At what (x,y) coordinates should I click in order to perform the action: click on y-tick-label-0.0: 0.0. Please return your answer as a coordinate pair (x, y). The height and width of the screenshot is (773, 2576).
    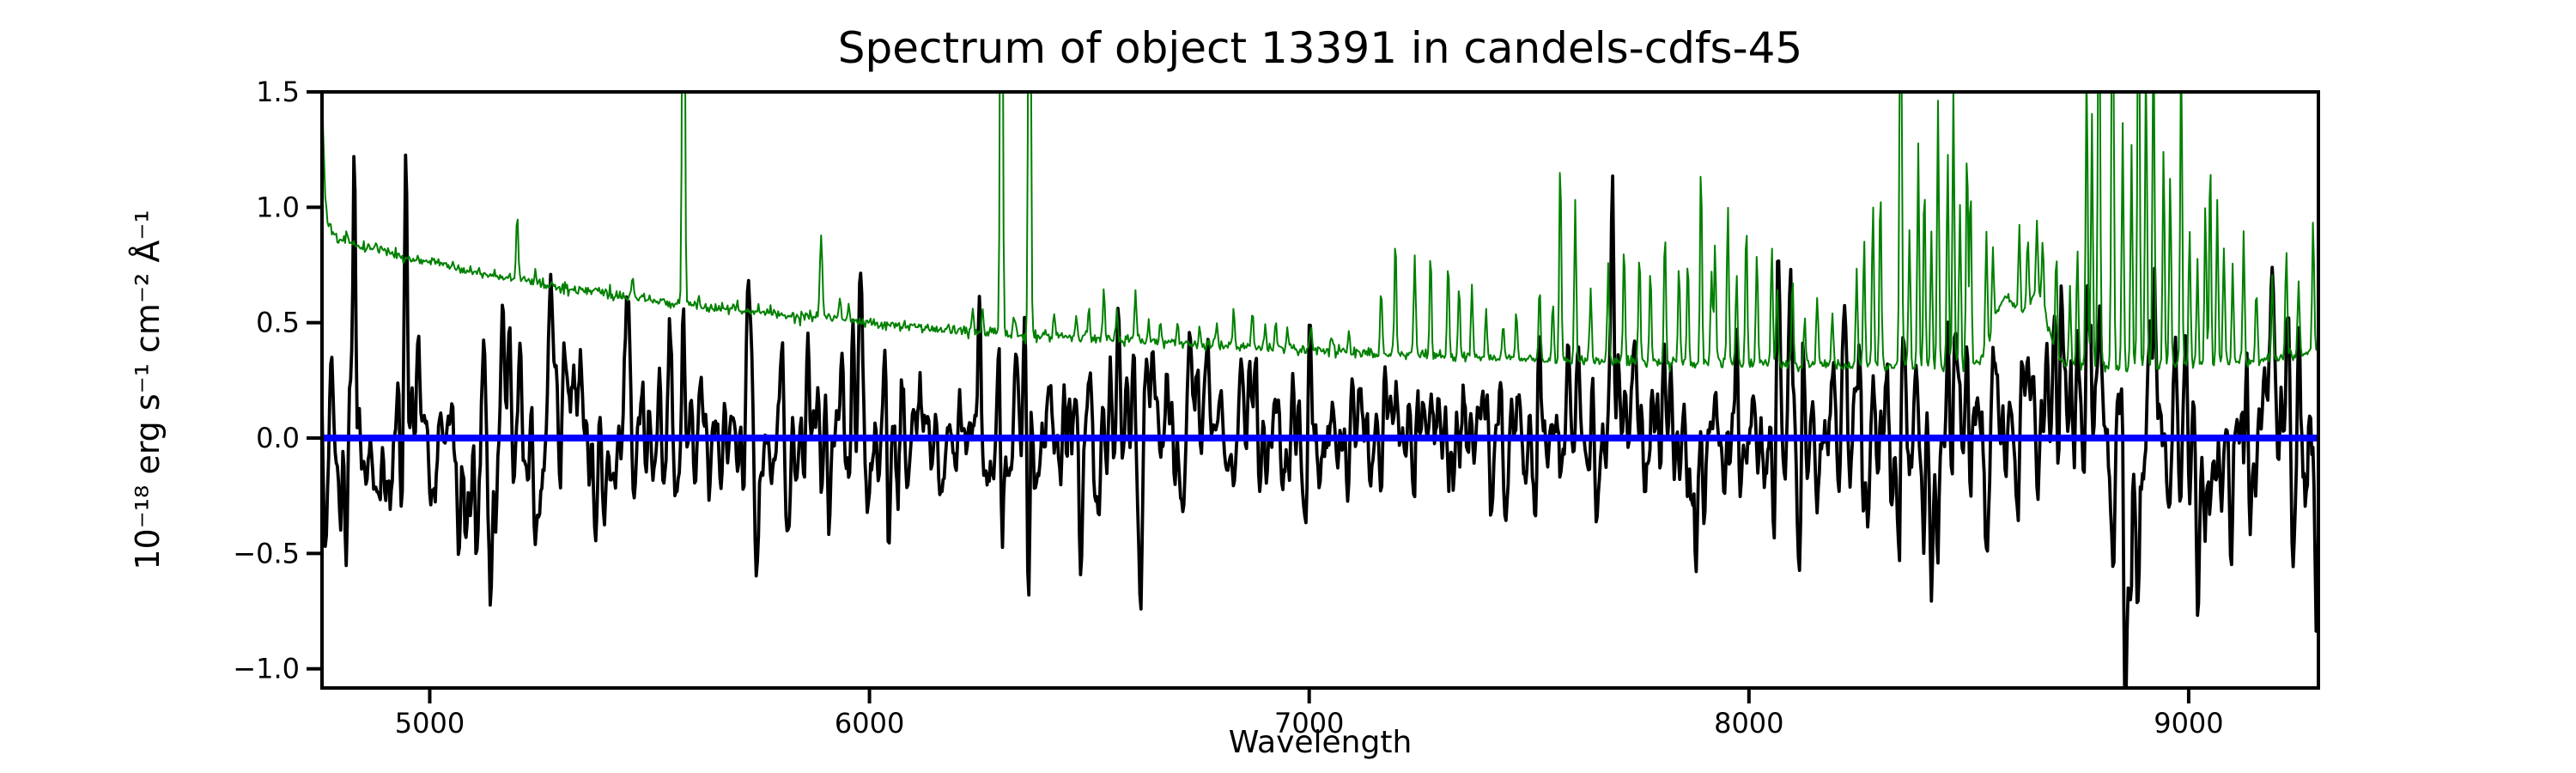
    Looking at the image, I should click on (278, 438).